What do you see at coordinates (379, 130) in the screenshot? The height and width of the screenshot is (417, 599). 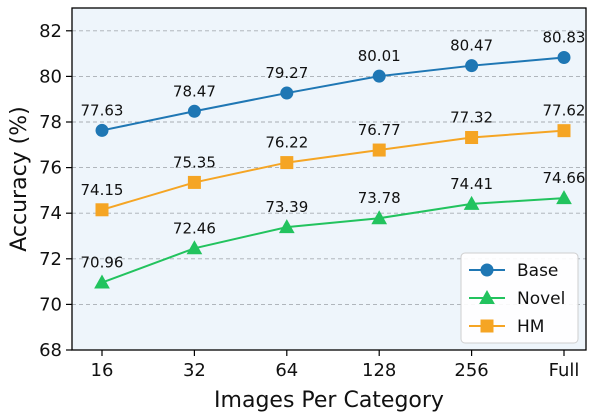 I see `data-label: 76.77` at bounding box center [379, 130].